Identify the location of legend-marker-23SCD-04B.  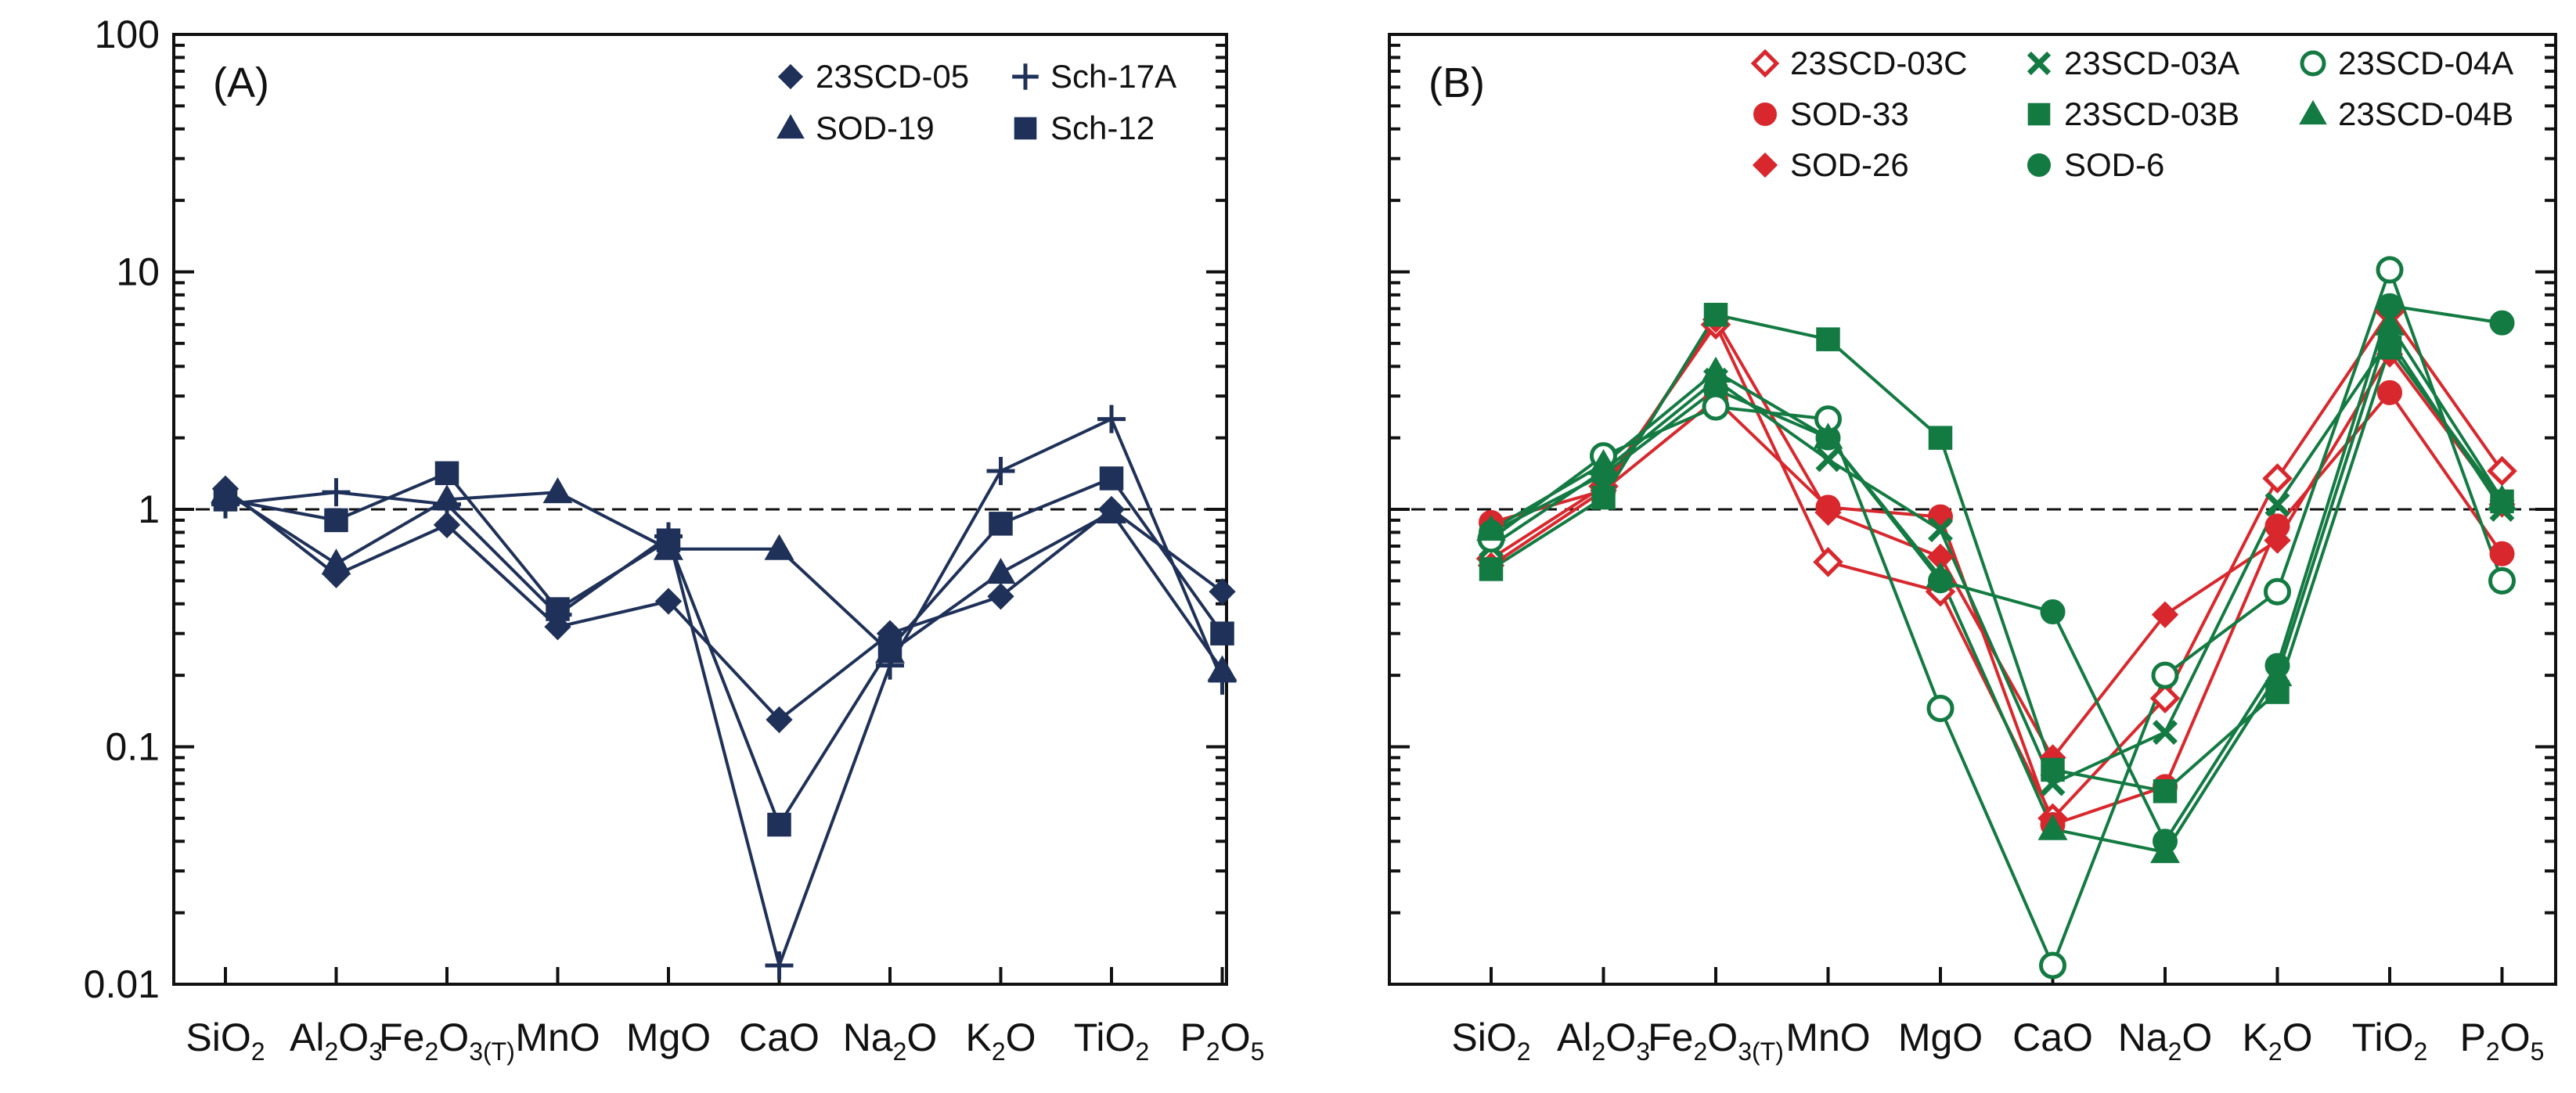
(2313, 112).